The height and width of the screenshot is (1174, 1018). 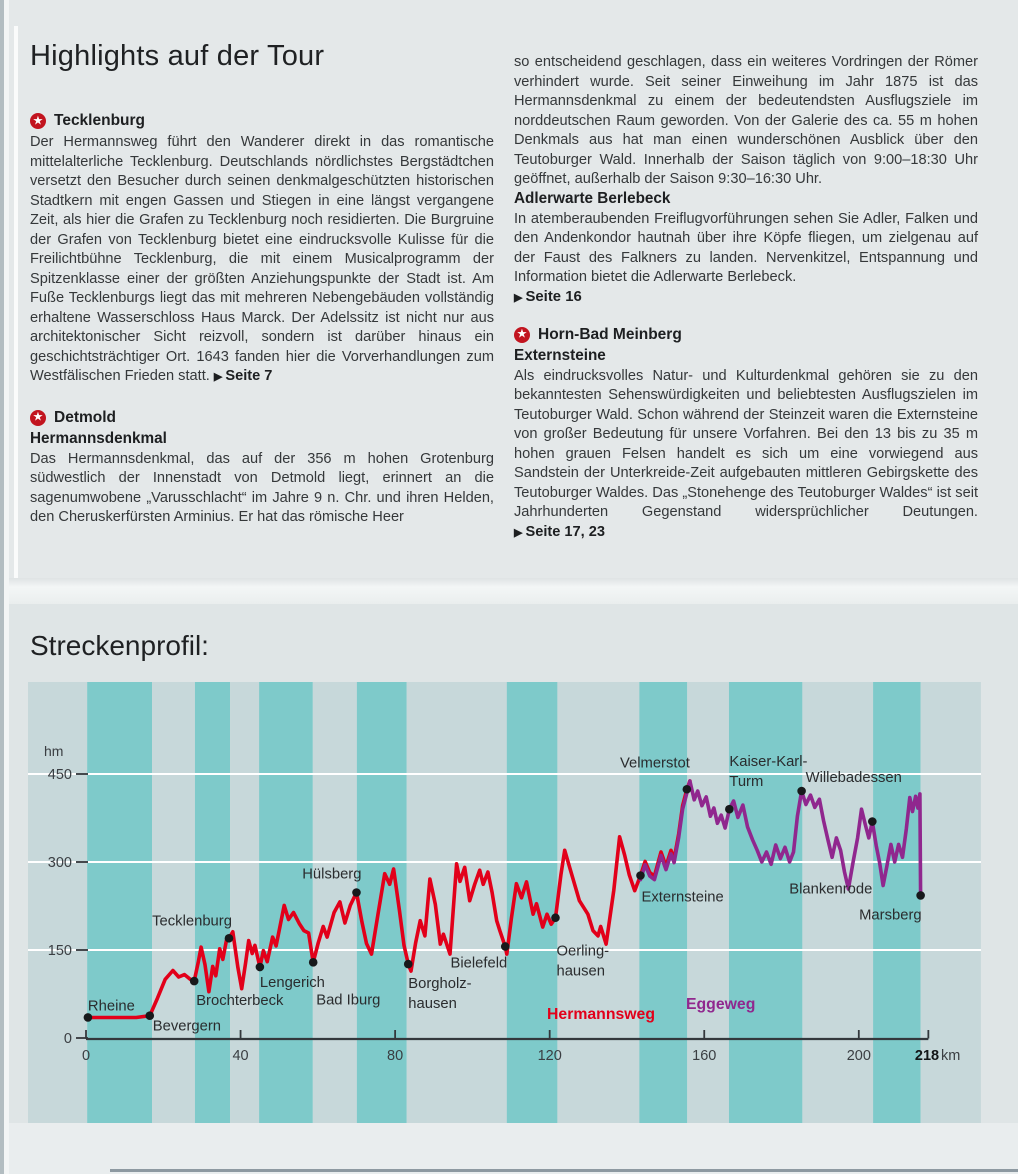 What do you see at coordinates (192, 921) in the screenshot?
I see `waypoint-label-tecklenburg: Tecklenburg` at bounding box center [192, 921].